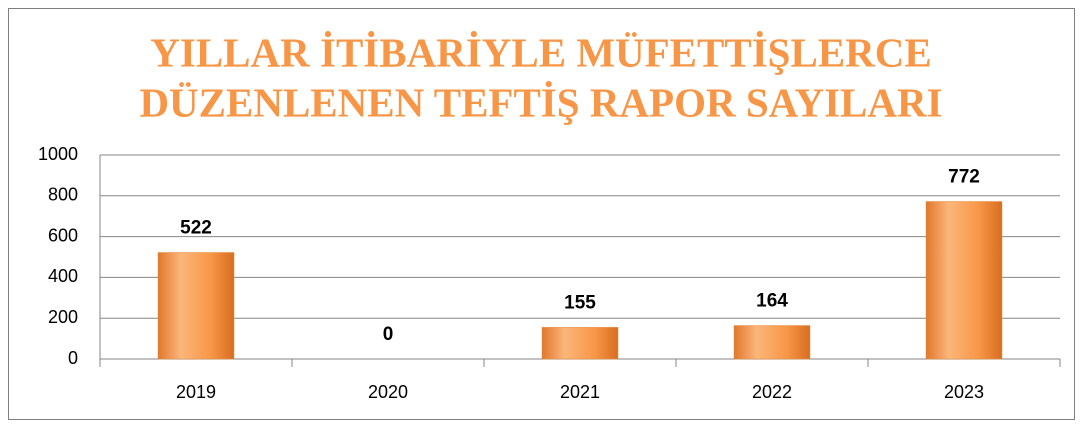  What do you see at coordinates (580, 302) in the screenshot?
I see `value-label: 155` at bounding box center [580, 302].